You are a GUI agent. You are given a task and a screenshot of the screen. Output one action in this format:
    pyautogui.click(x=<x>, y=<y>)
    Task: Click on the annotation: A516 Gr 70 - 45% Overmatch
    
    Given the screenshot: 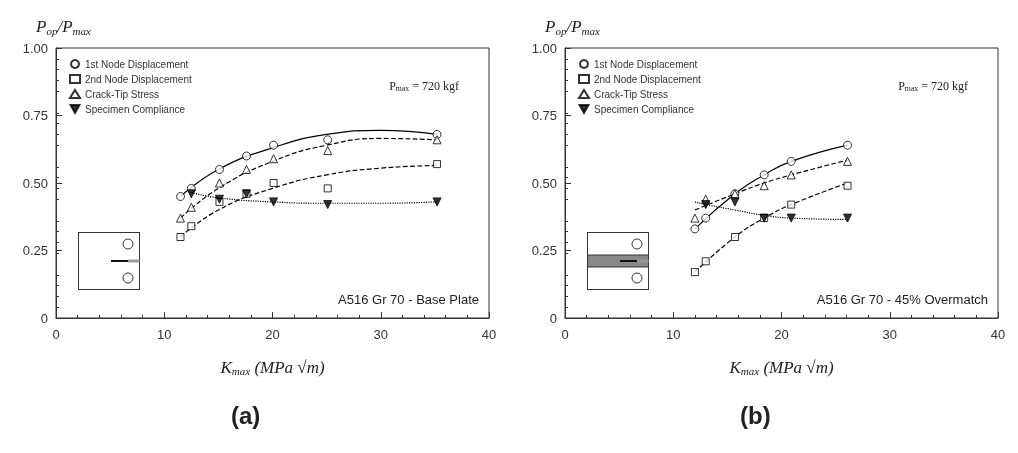 What is the action you would take?
    pyautogui.click(x=902, y=299)
    